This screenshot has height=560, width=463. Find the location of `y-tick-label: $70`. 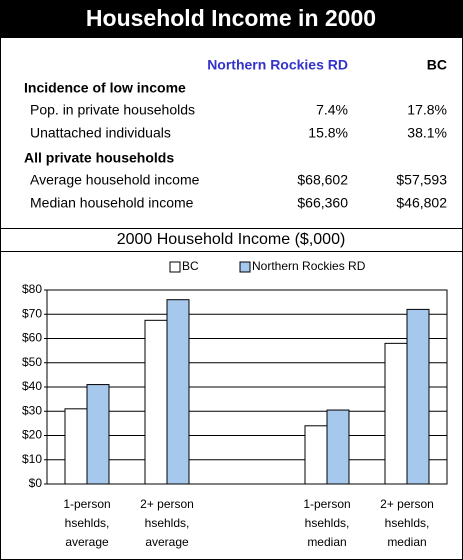

y-tick-label: $70 is located at coordinates (32, 313).